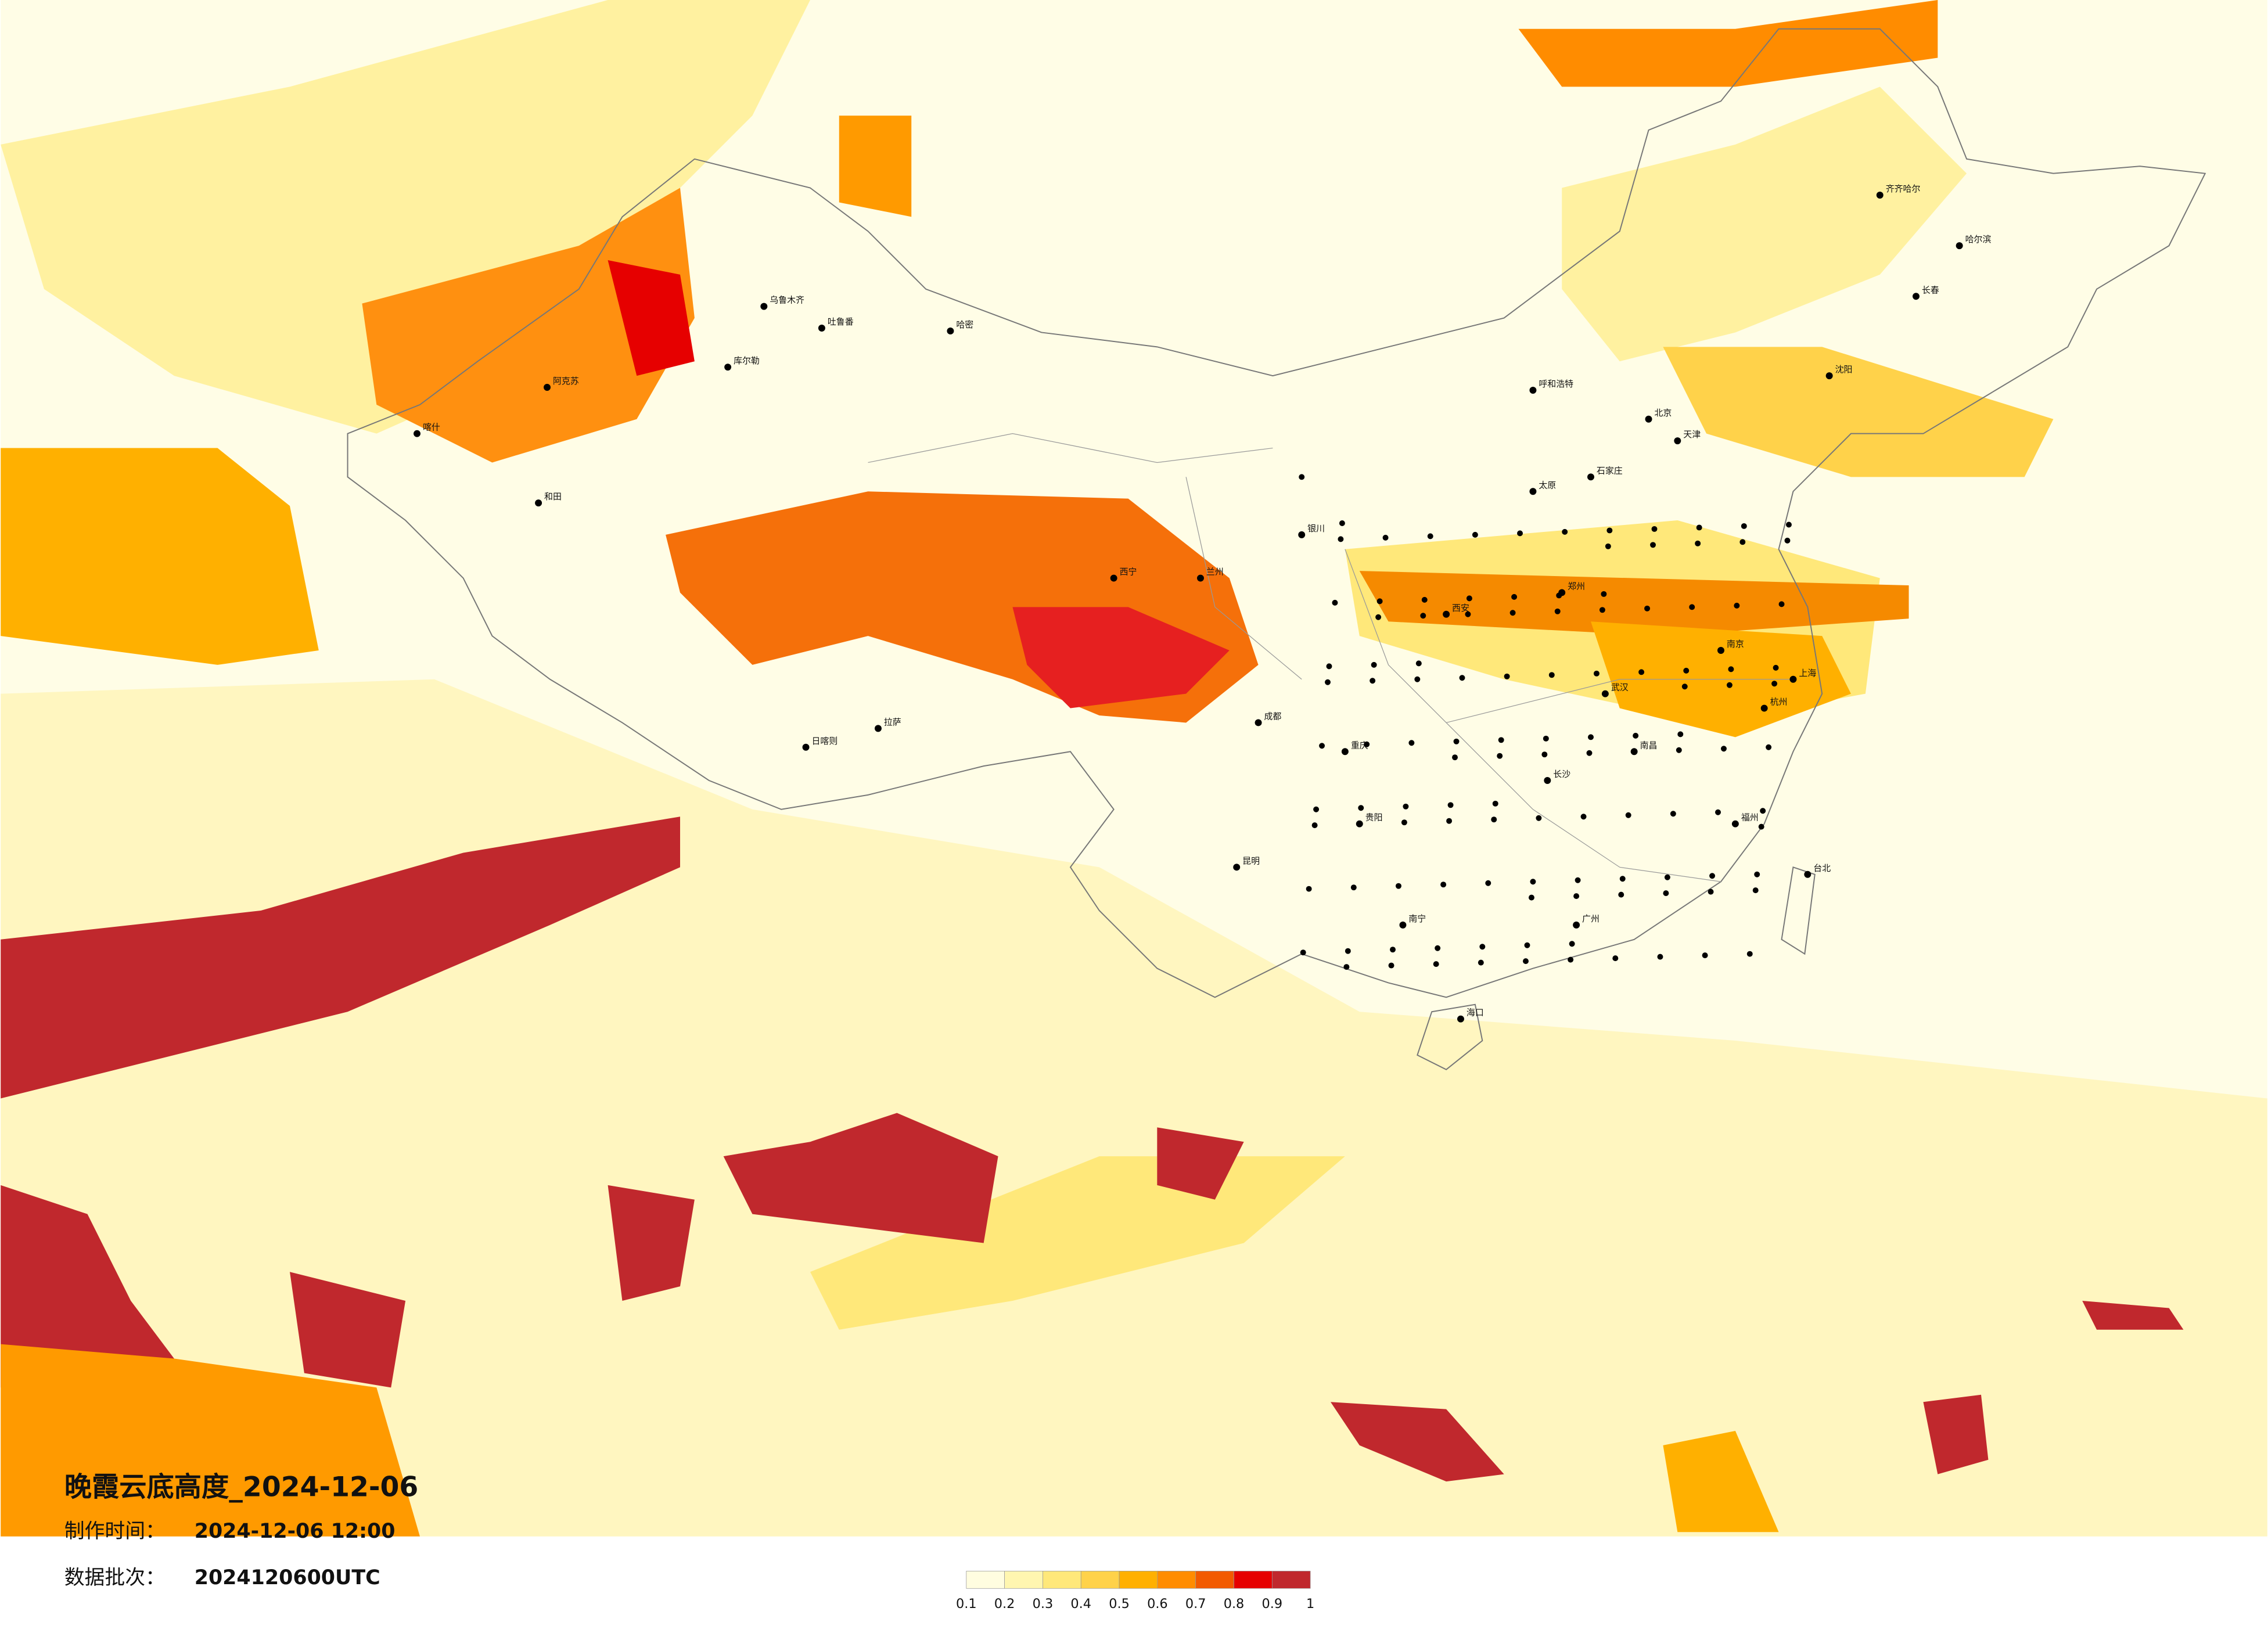 The height and width of the screenshot is (1626, 2268). Describe the element at coordinates (1080, 1603) in the screenshot. I see `legend-tick-label: 0.4` at that location.